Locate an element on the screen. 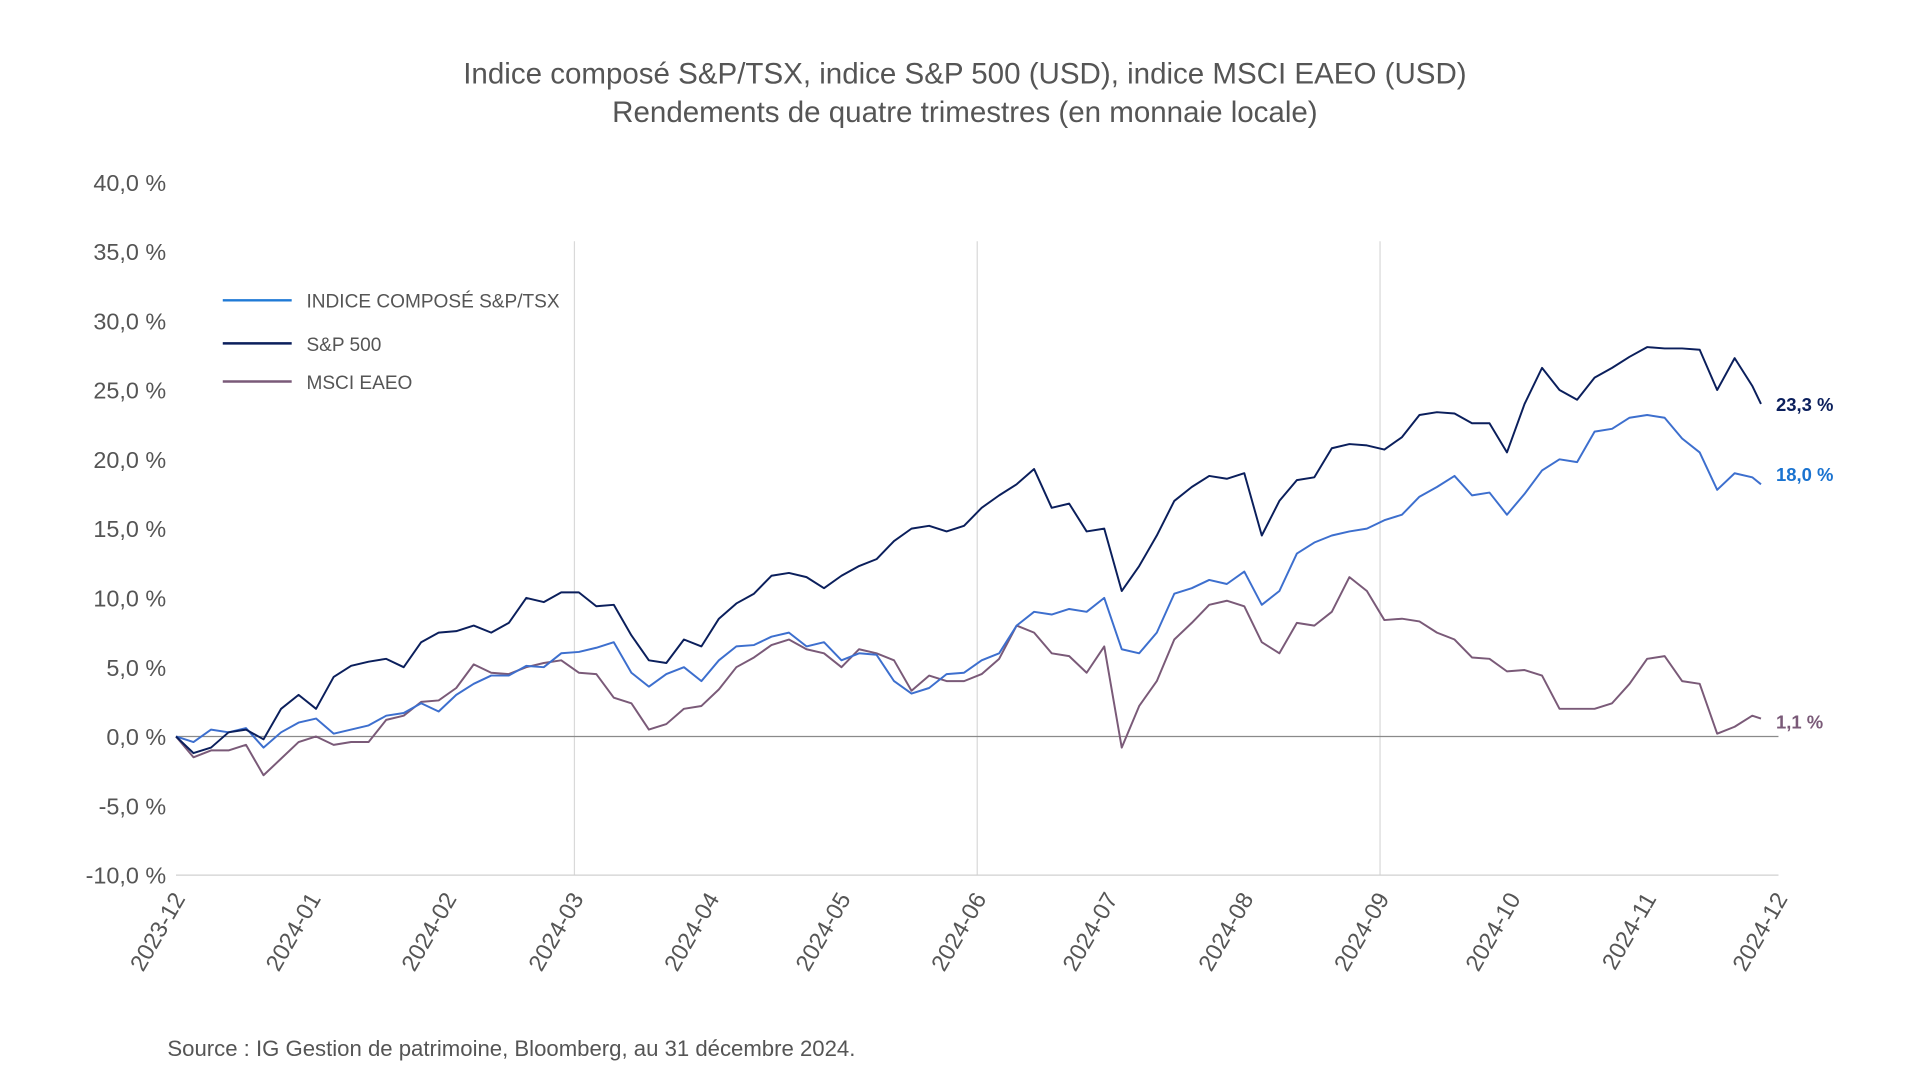 Image resolution: width=1920 pixels, height=1080 pixels. x-tick-label: 2024-03 is located at coordinates (555, 931).